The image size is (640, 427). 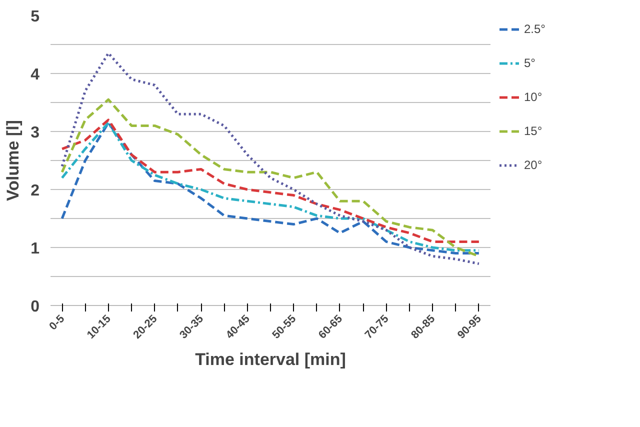 What do you see at coordinates (13, 160) in the screenshot?
I see `y-axis-title: Volume [l]` at bounding box center [13, 160].